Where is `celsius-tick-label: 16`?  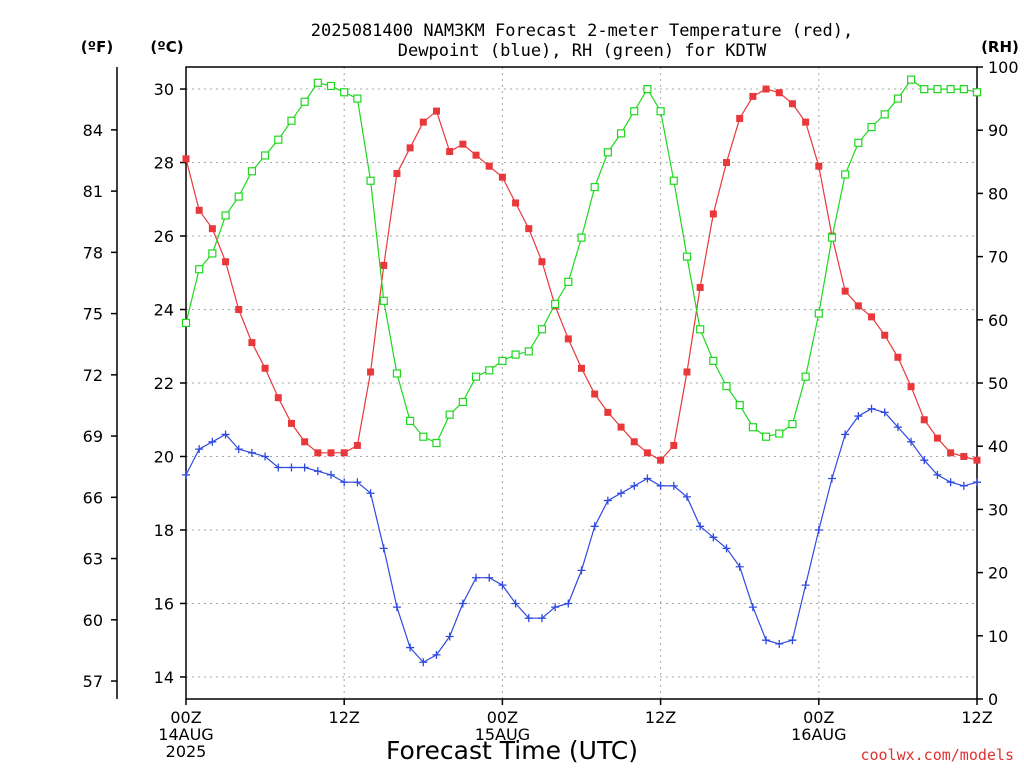
celsius-tick-label: 16 is located at coordinates (164, 603).